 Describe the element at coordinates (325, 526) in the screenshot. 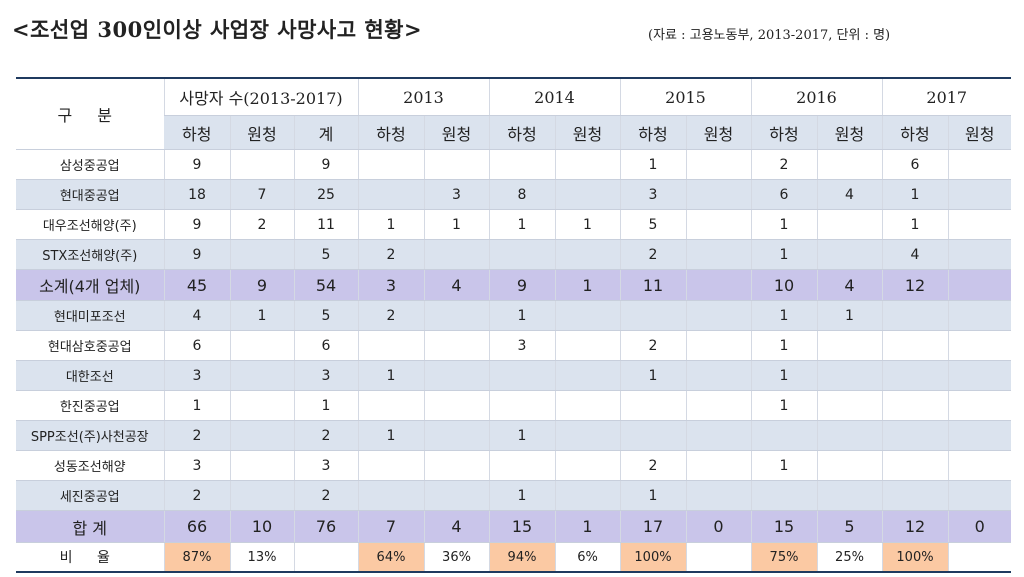

I see `table-cell: 76` at that location.